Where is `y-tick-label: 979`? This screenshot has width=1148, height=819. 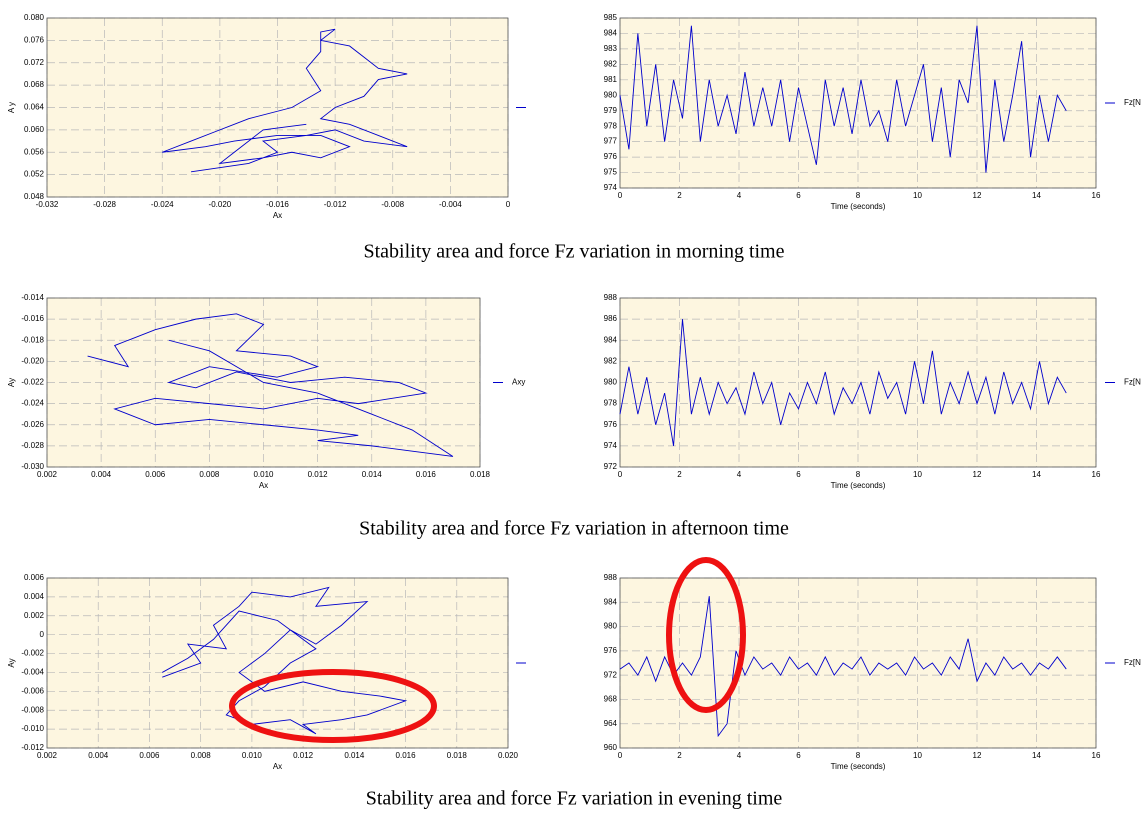
y-tick-label: 979 is located at coordinates (611, 110).